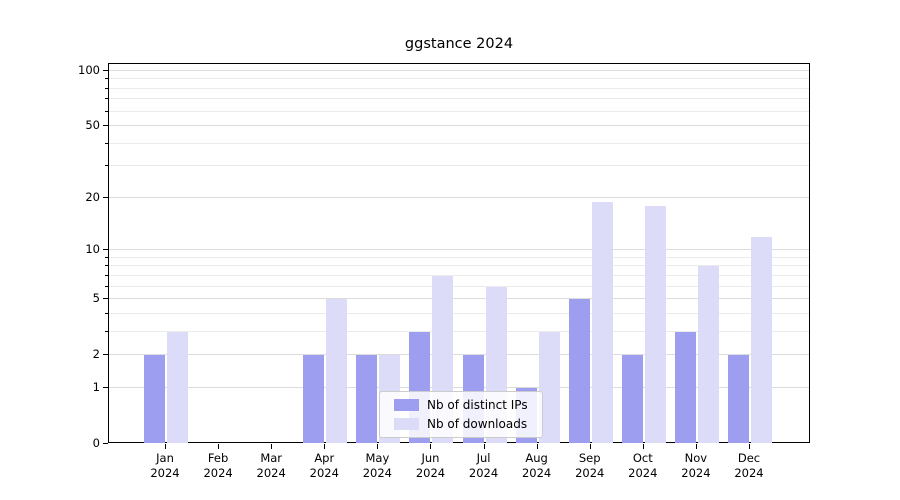  What do you see at coordinates (536, 465) in the screenshot?
I see `x-tick-label: Aug 2024` at bounding box center [536, 465].